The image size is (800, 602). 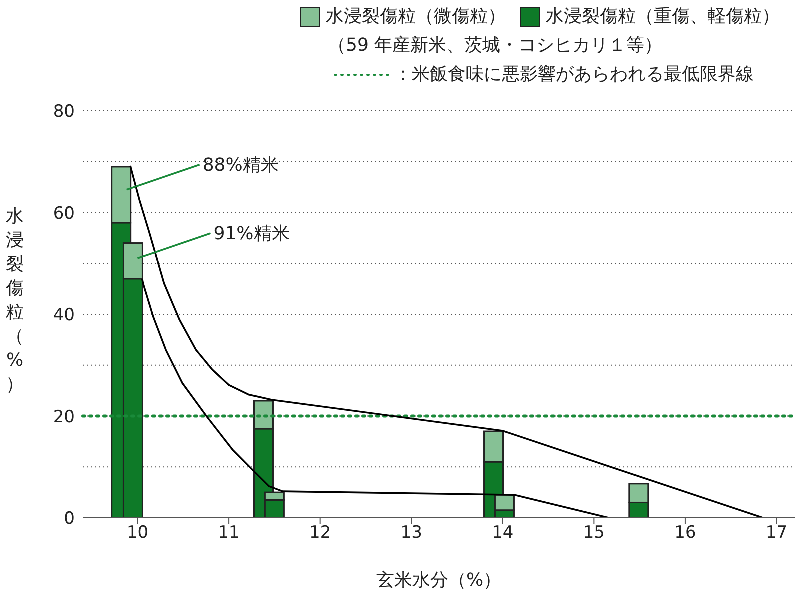 I want to click on y-tick-label: 60, so click(x=64, y=214).